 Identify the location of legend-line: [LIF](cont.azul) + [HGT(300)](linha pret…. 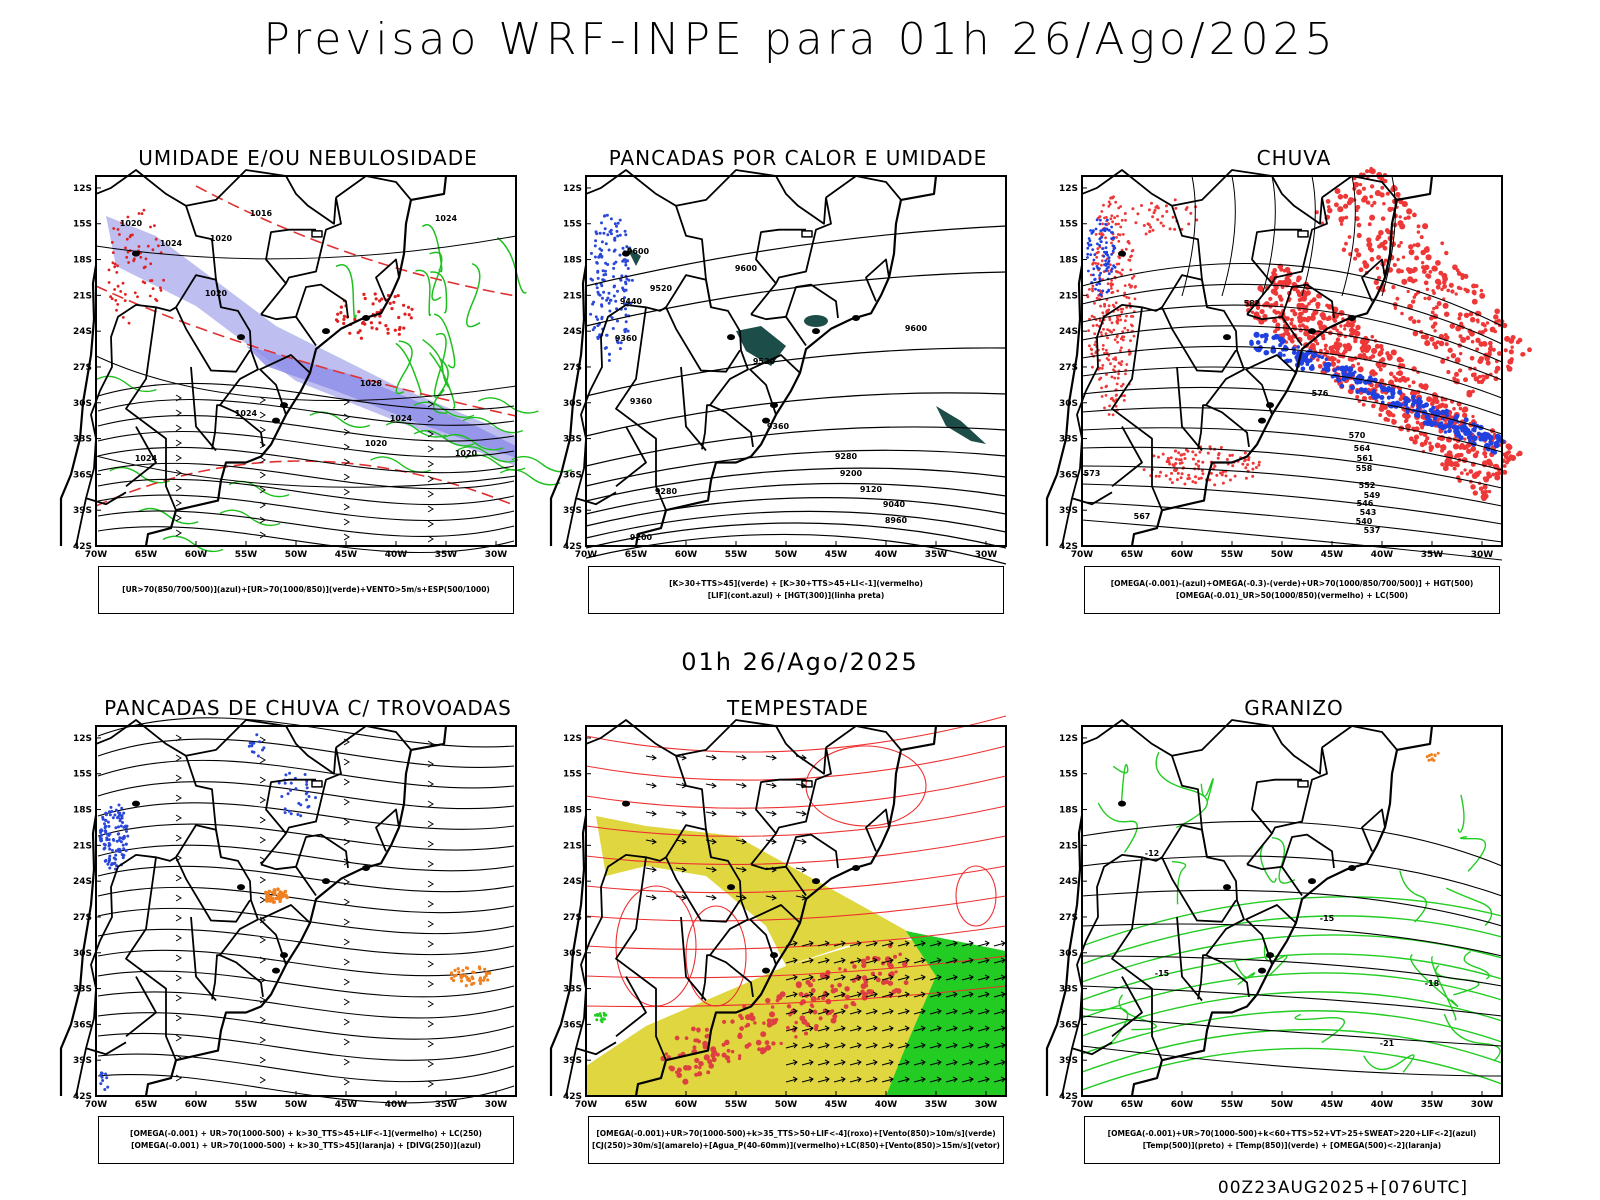
(796, 595).